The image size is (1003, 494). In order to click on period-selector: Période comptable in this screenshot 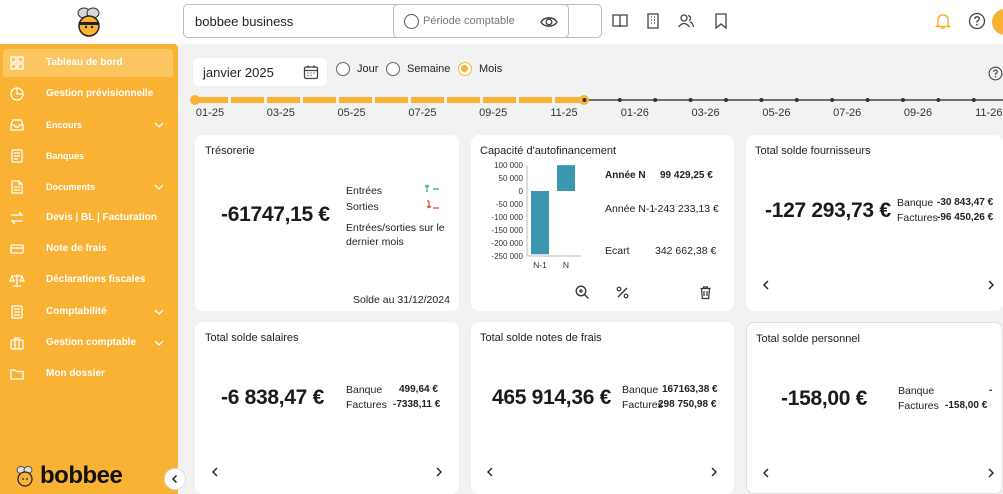, I will do `click(497, 21)`.